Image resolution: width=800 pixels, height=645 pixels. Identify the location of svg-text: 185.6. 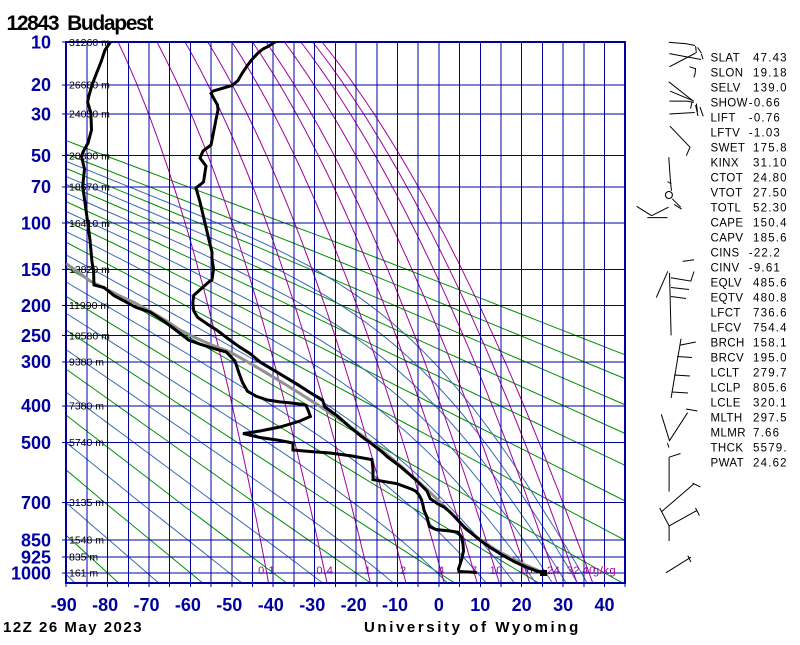
(770, 239).